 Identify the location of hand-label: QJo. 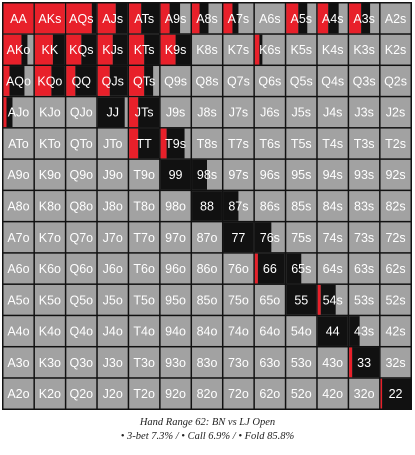
(81, 113).